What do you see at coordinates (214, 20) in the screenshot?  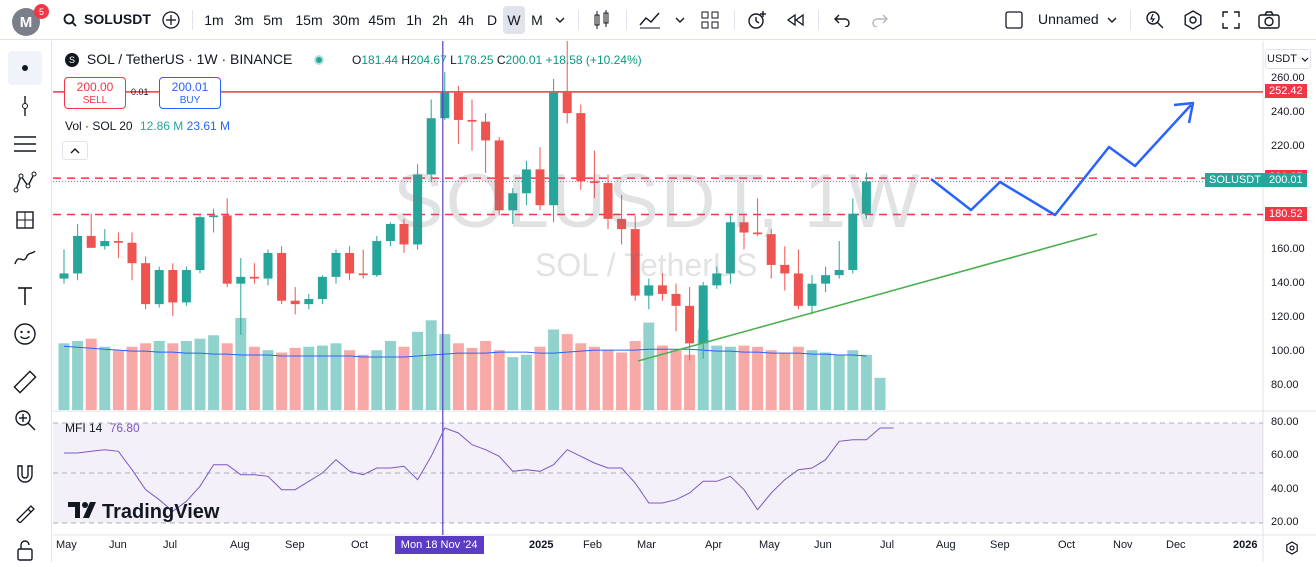 I see `interval-1m: 1m` at bounding box center [214, 20].